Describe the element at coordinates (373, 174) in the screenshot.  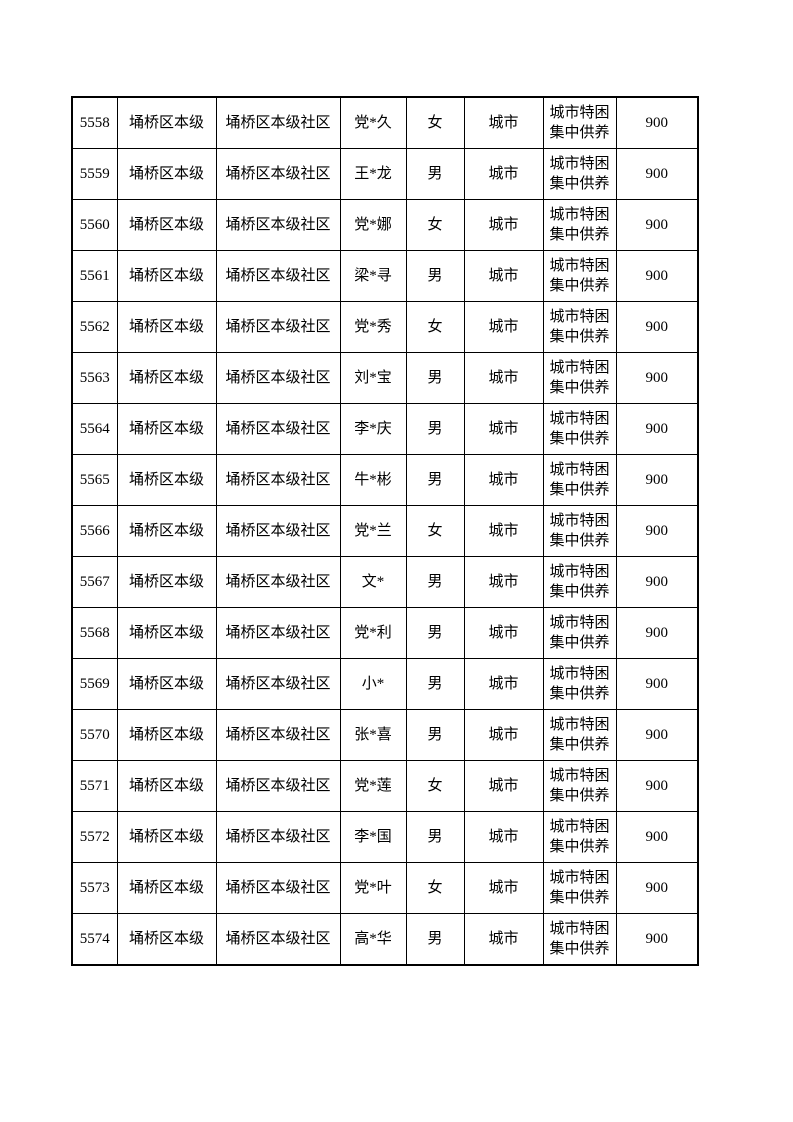
I see `cell-name: 王*龙` at that location.